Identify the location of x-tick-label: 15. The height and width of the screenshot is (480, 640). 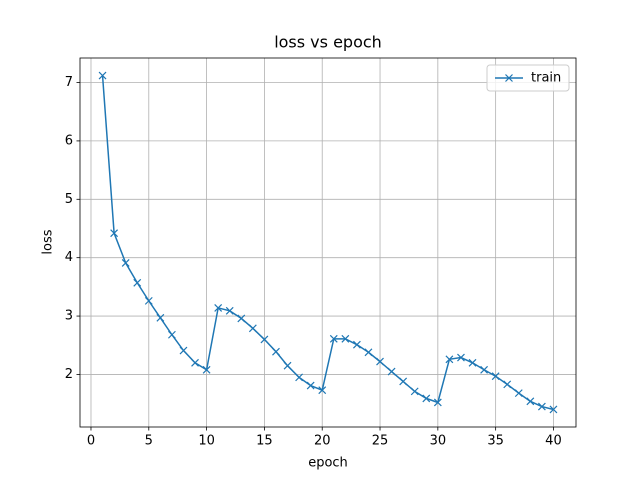
(264, 441).